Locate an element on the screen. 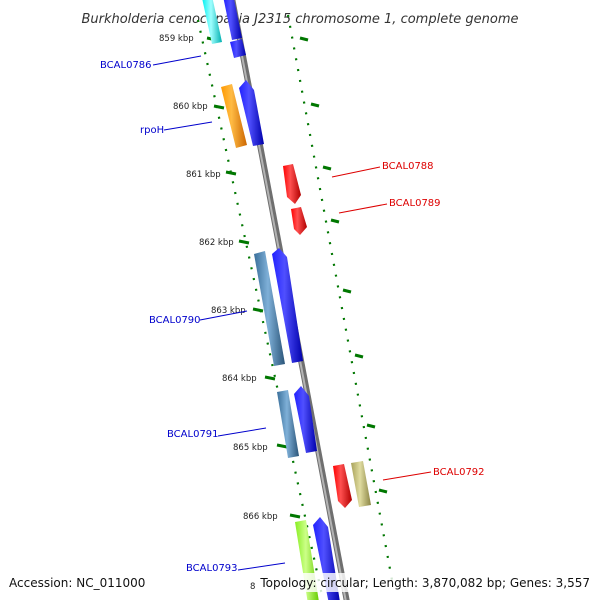  label-rpoh: rpoH is located at coordinates (176, 128).